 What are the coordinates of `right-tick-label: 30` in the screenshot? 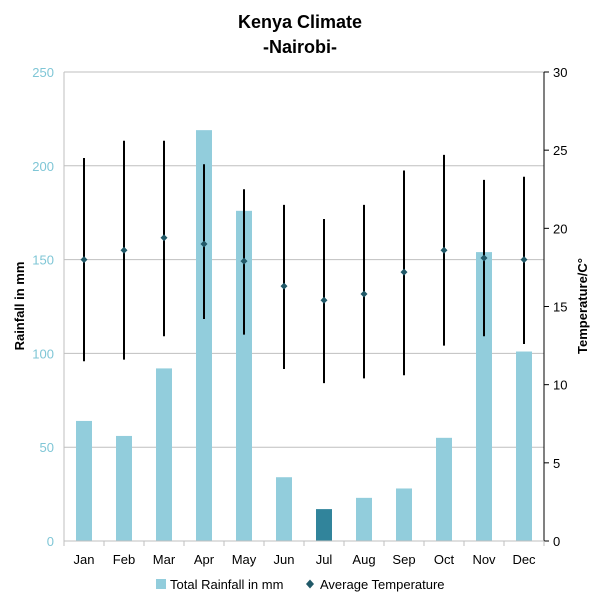 It's located at (560, 72).